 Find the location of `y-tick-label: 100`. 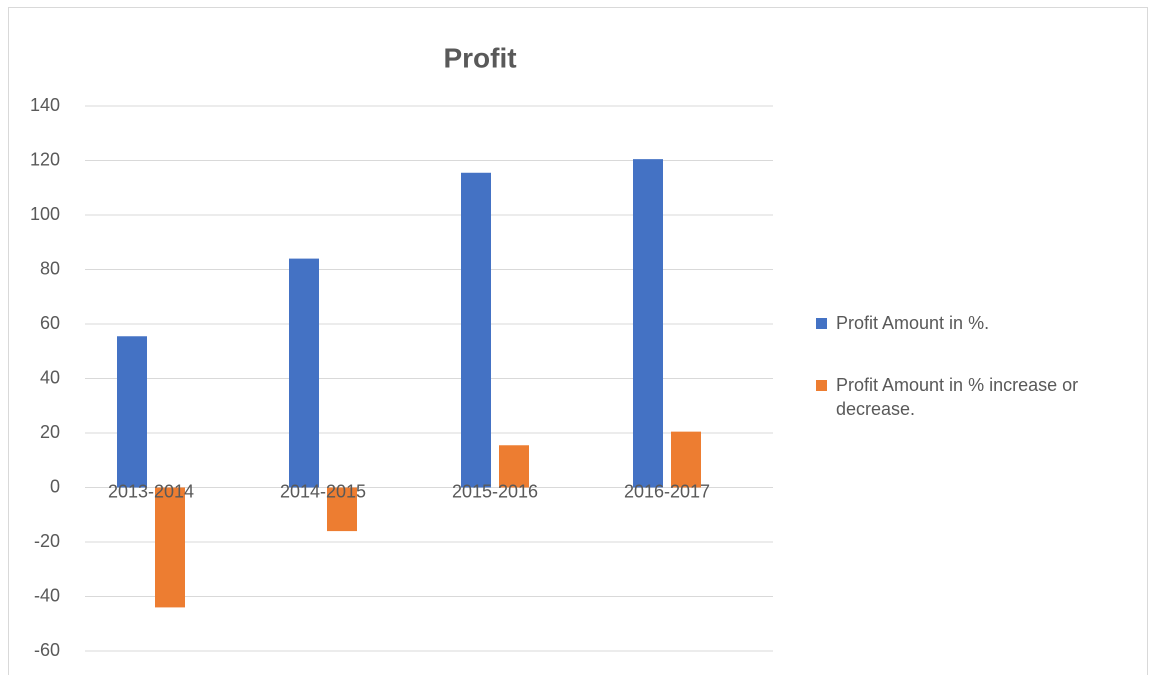

y-tick-label: 100 is located at coordinates (45, 214).